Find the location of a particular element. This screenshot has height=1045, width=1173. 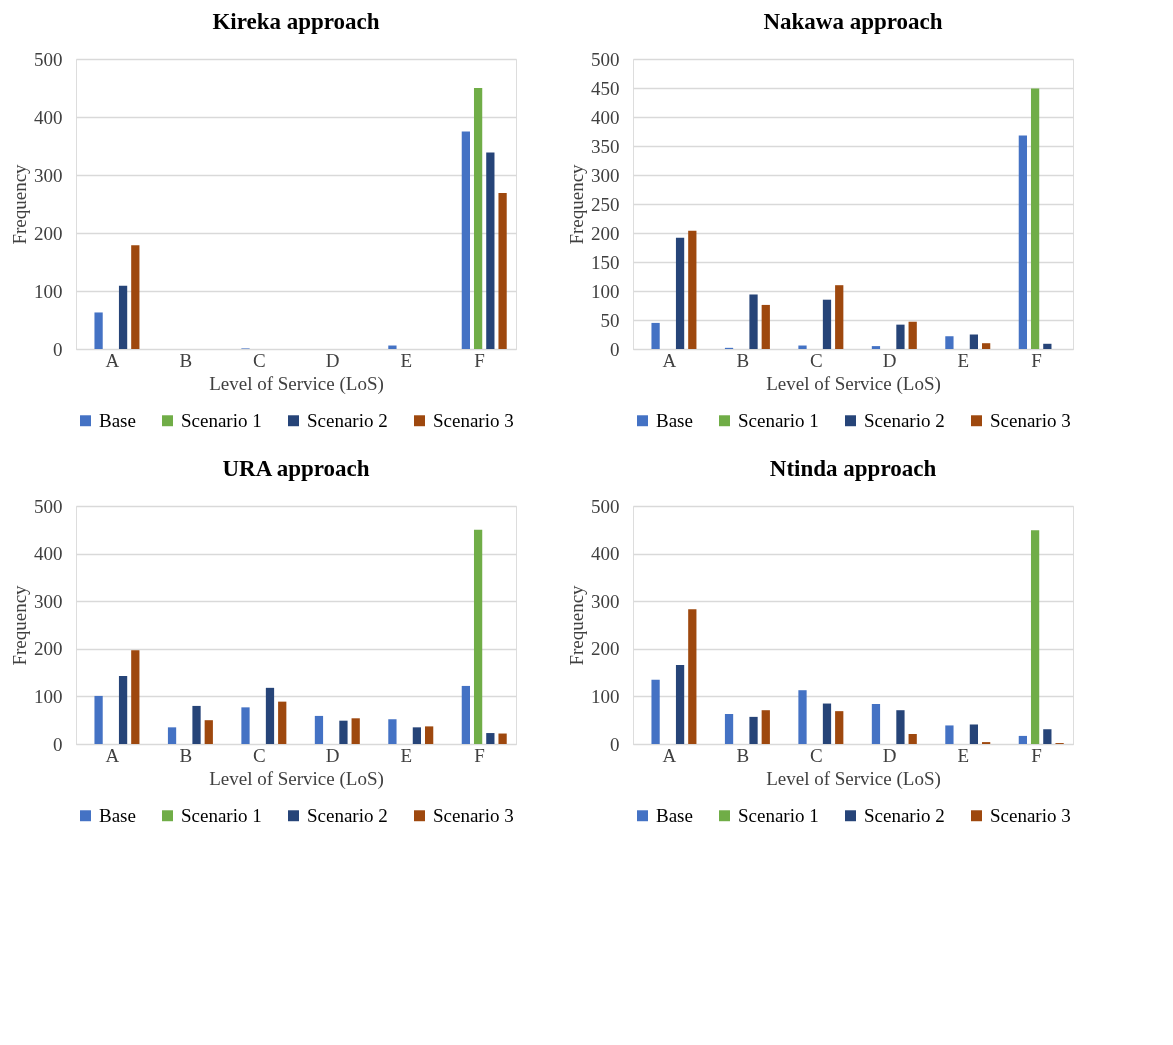

y-tick-label: 150 is located at coordinates (605, 262).